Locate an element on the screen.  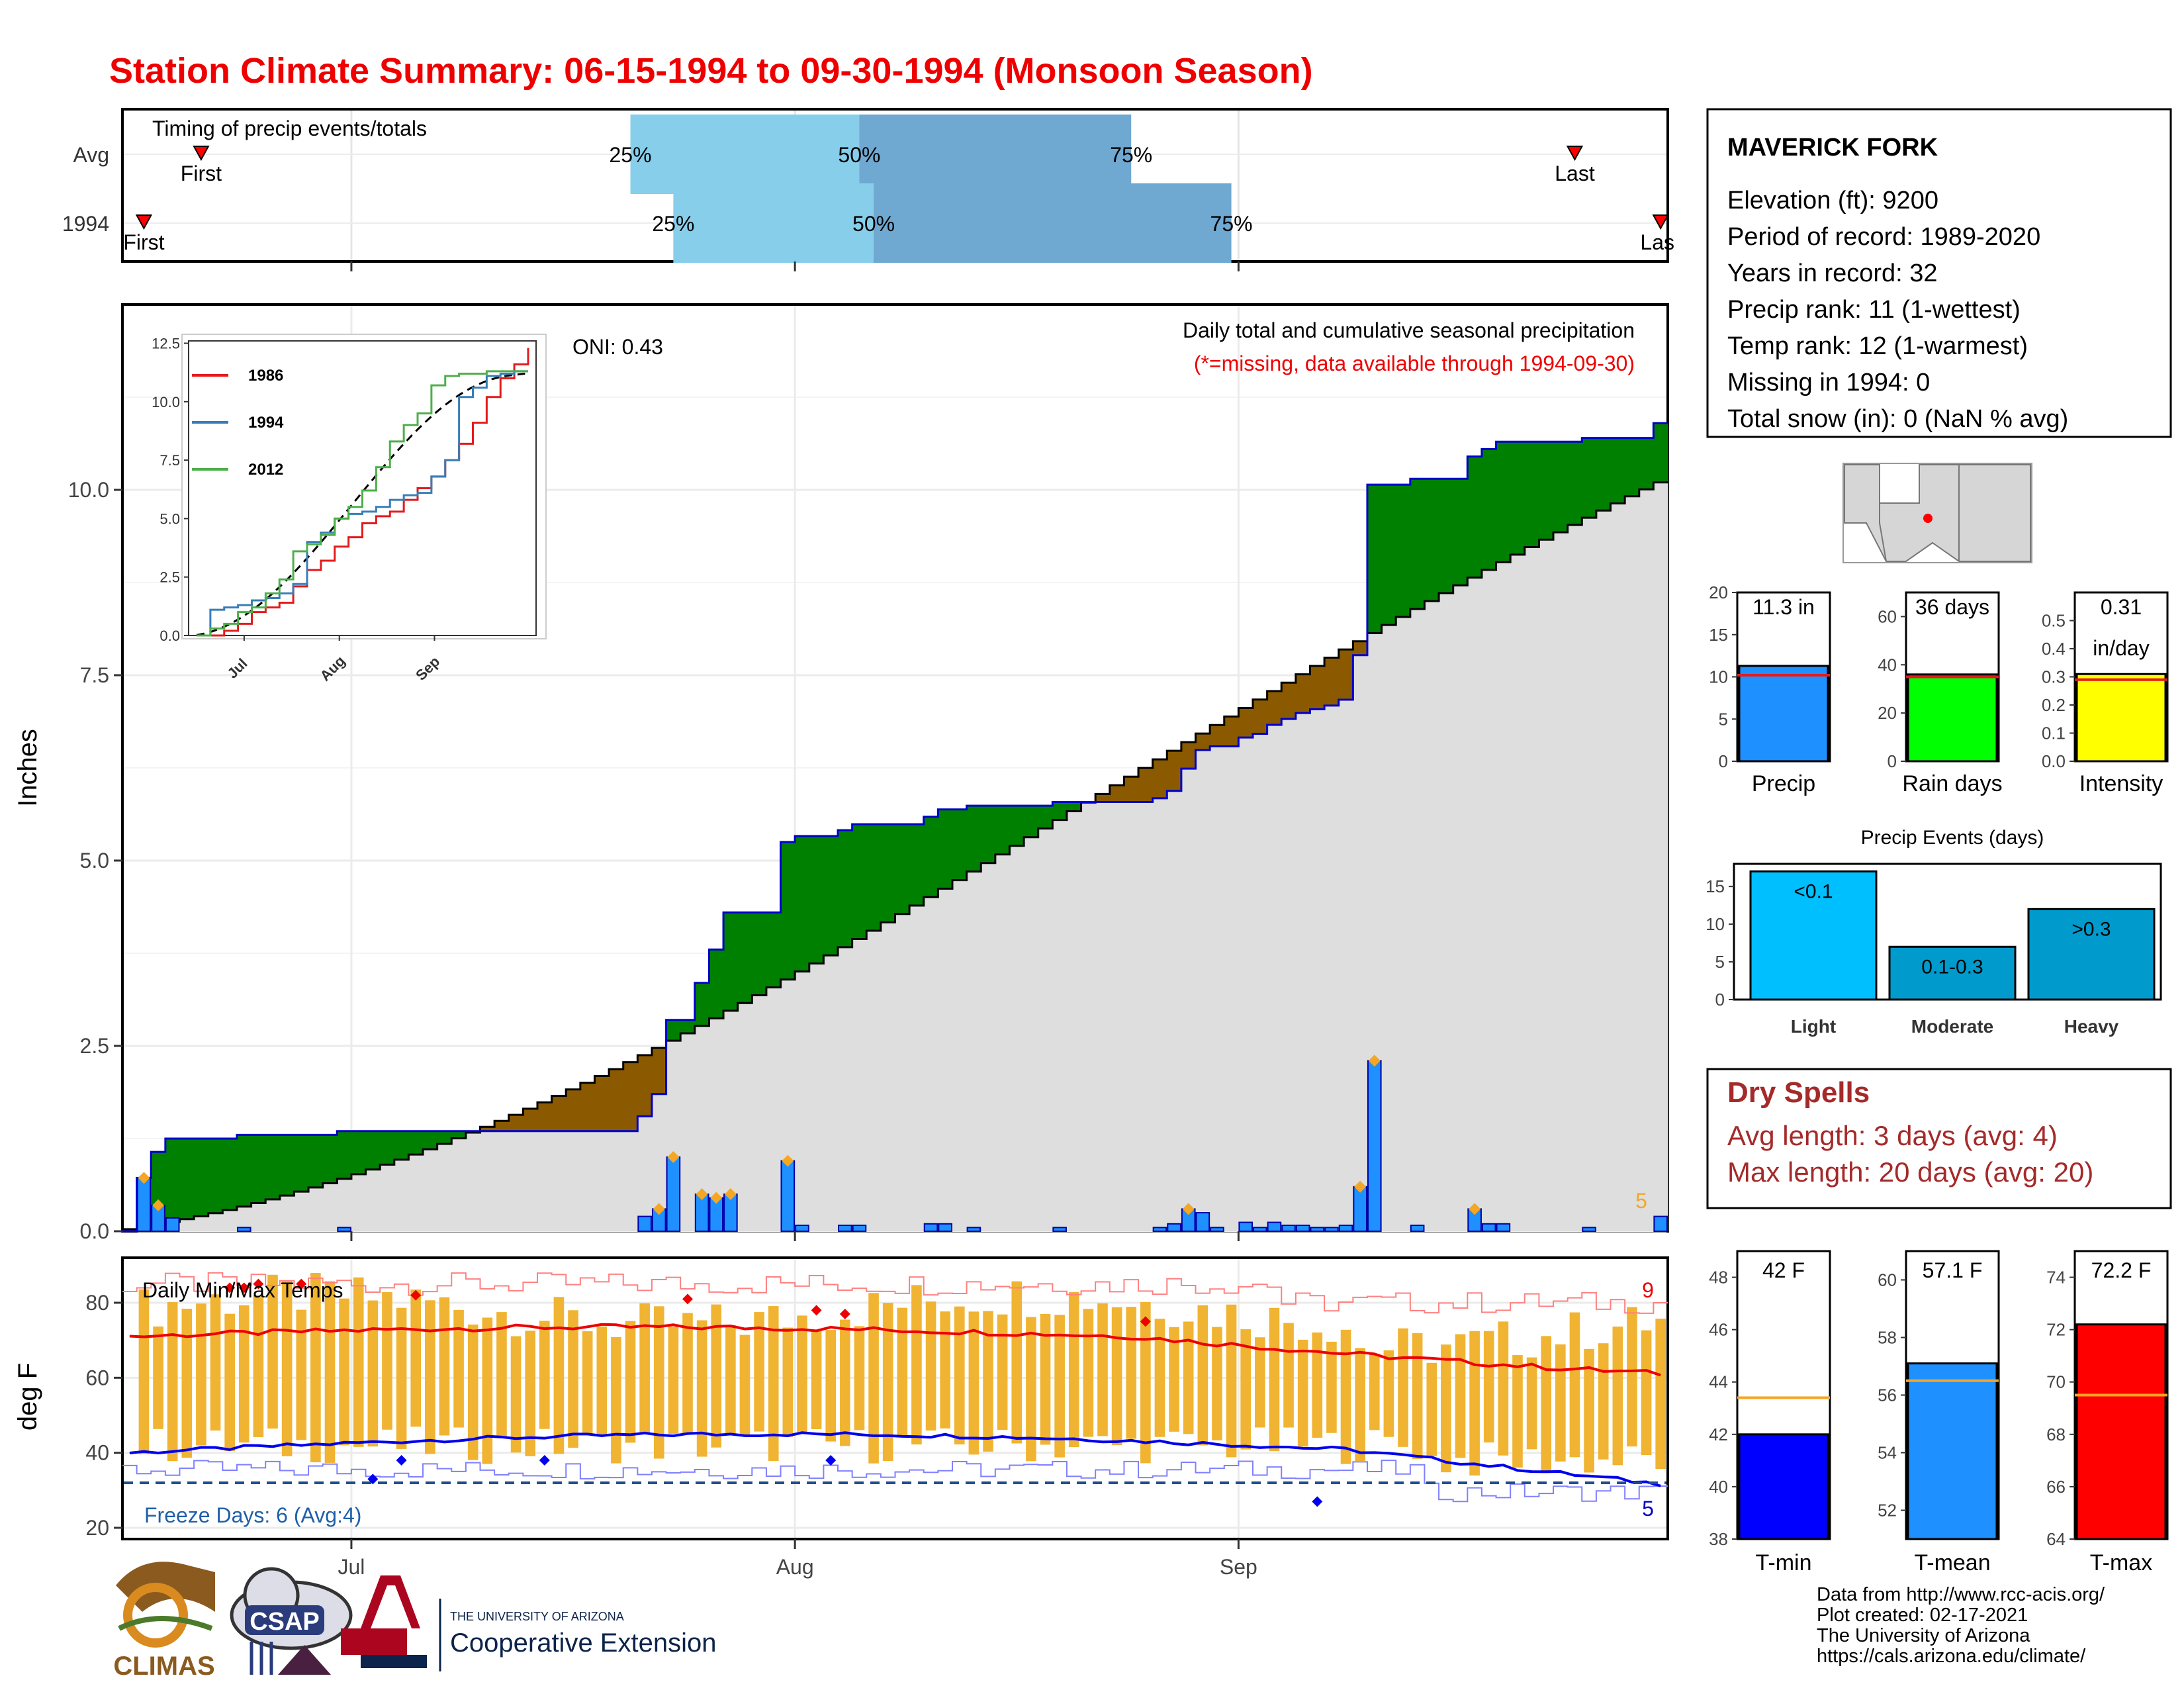
temp-summary-bar-T-mean is located at coordinates (1952, 1451).